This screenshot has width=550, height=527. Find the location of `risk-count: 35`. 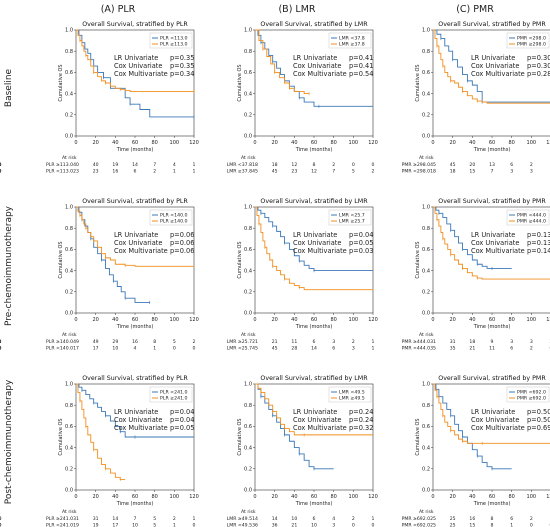

risk-count: 35 is located at coordinates (433, 349).